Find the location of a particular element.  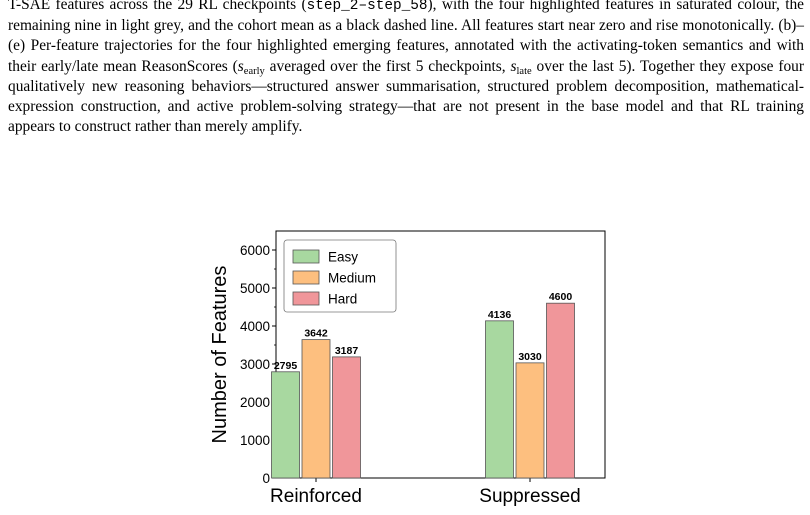

y-tick-label: 5000 is located at coordinates (255, 288).